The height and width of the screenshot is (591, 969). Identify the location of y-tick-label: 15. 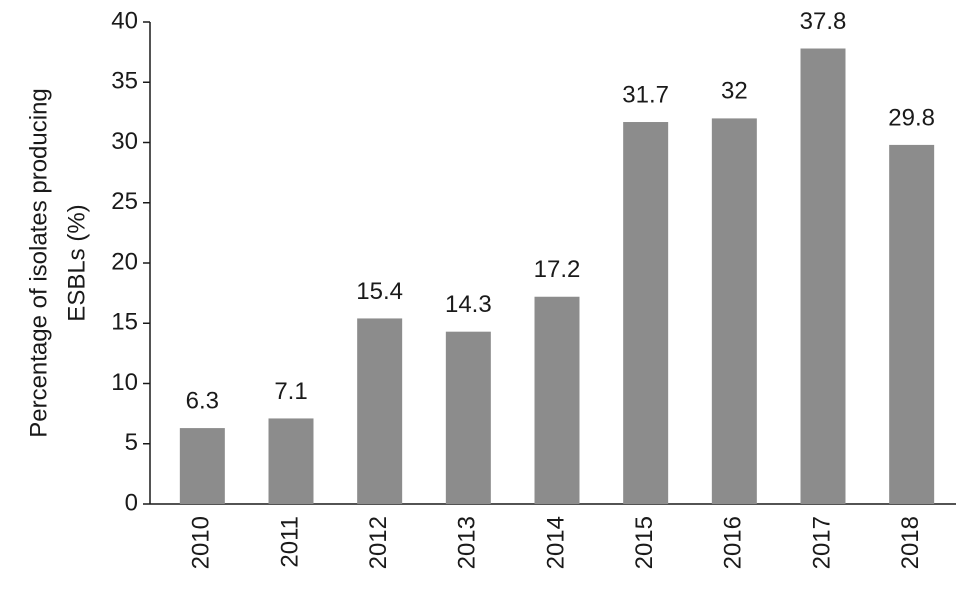
(124, 322).